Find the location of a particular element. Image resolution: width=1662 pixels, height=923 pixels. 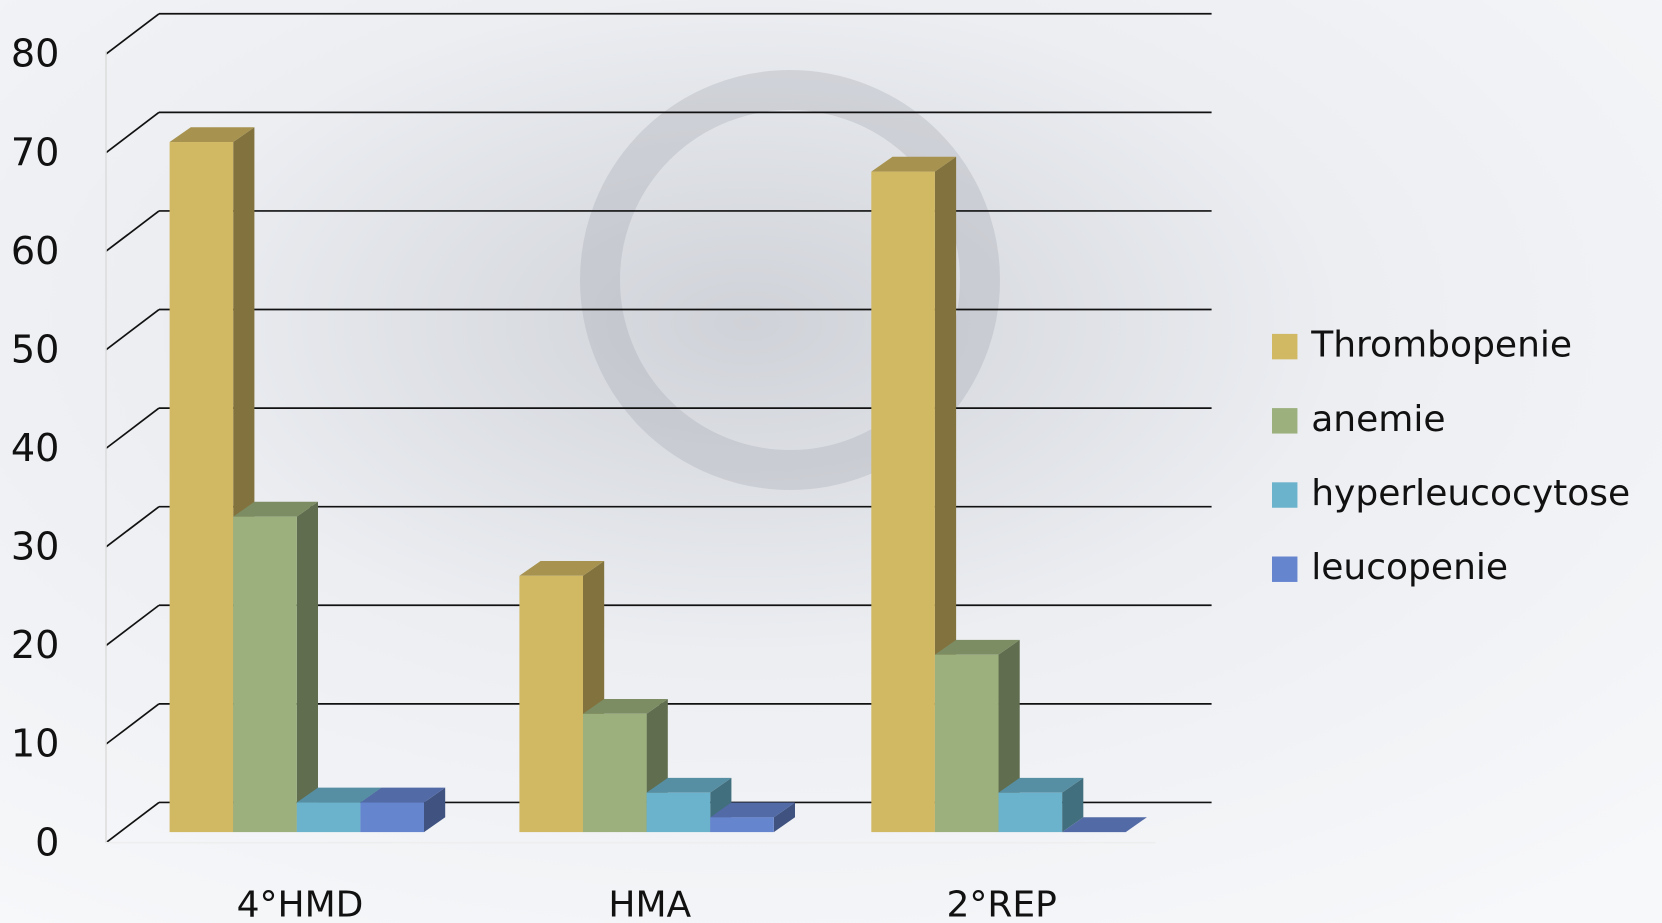

x-tick-label: 2°REP is located at coordinates (1001, 903).